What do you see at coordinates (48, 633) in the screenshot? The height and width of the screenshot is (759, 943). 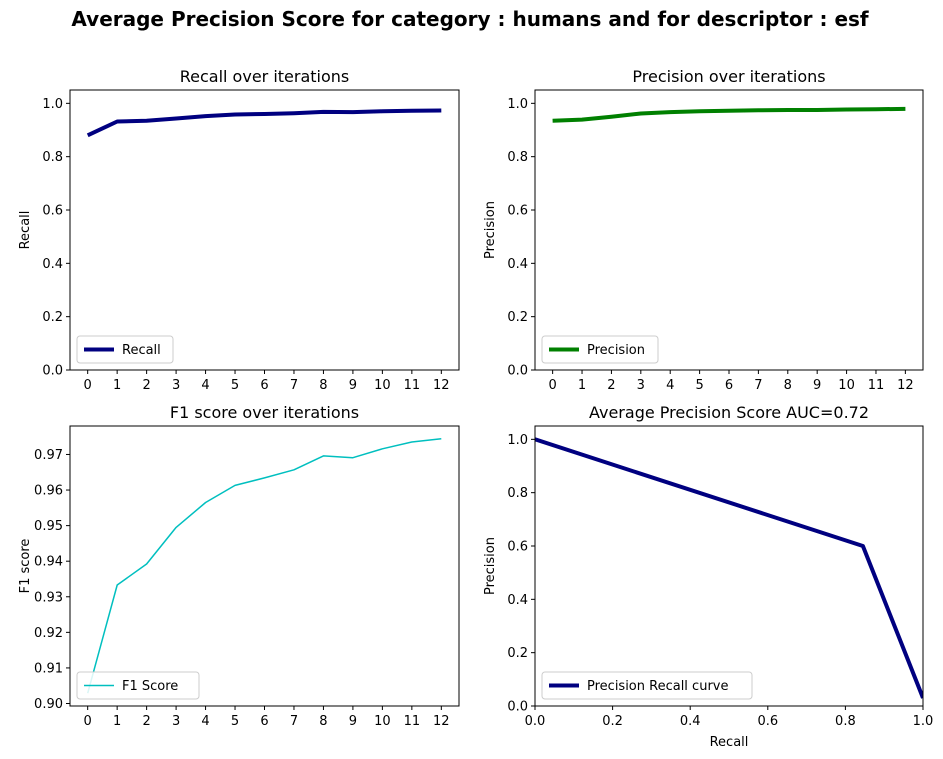 I see `y-tick-label: 0.92` at bounding box center [48, 633].